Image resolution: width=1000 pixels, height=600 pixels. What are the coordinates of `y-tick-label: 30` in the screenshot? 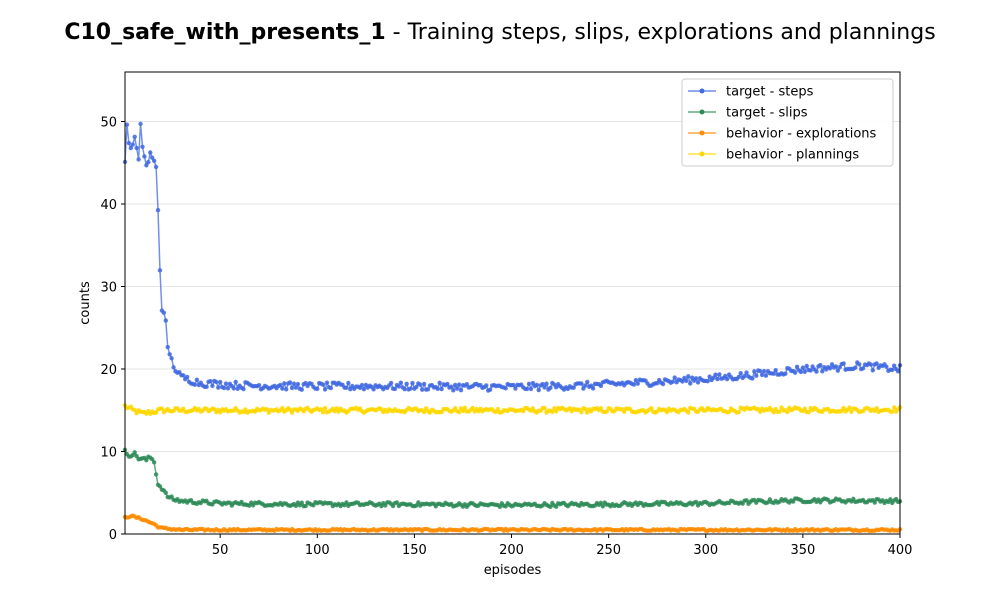 It's located at (108, 288).